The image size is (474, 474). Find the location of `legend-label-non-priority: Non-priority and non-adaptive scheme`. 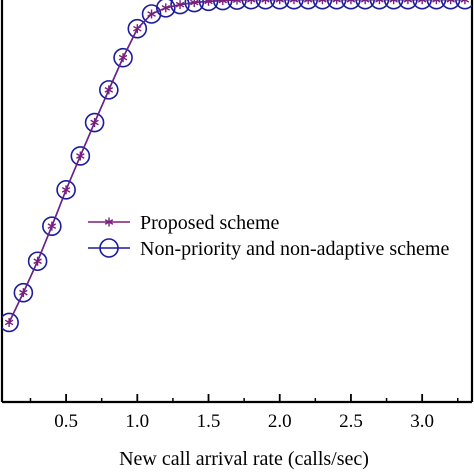

legend-label-non-priority: Non-priority and non-adaptive scheme is located at coordinates (294, 249).